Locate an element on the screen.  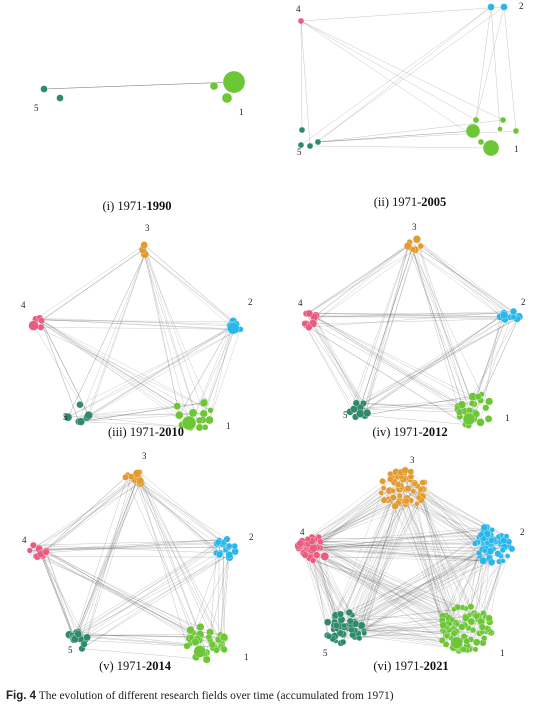
cluster-label-3: 3 is located at coordinates (144, 456).